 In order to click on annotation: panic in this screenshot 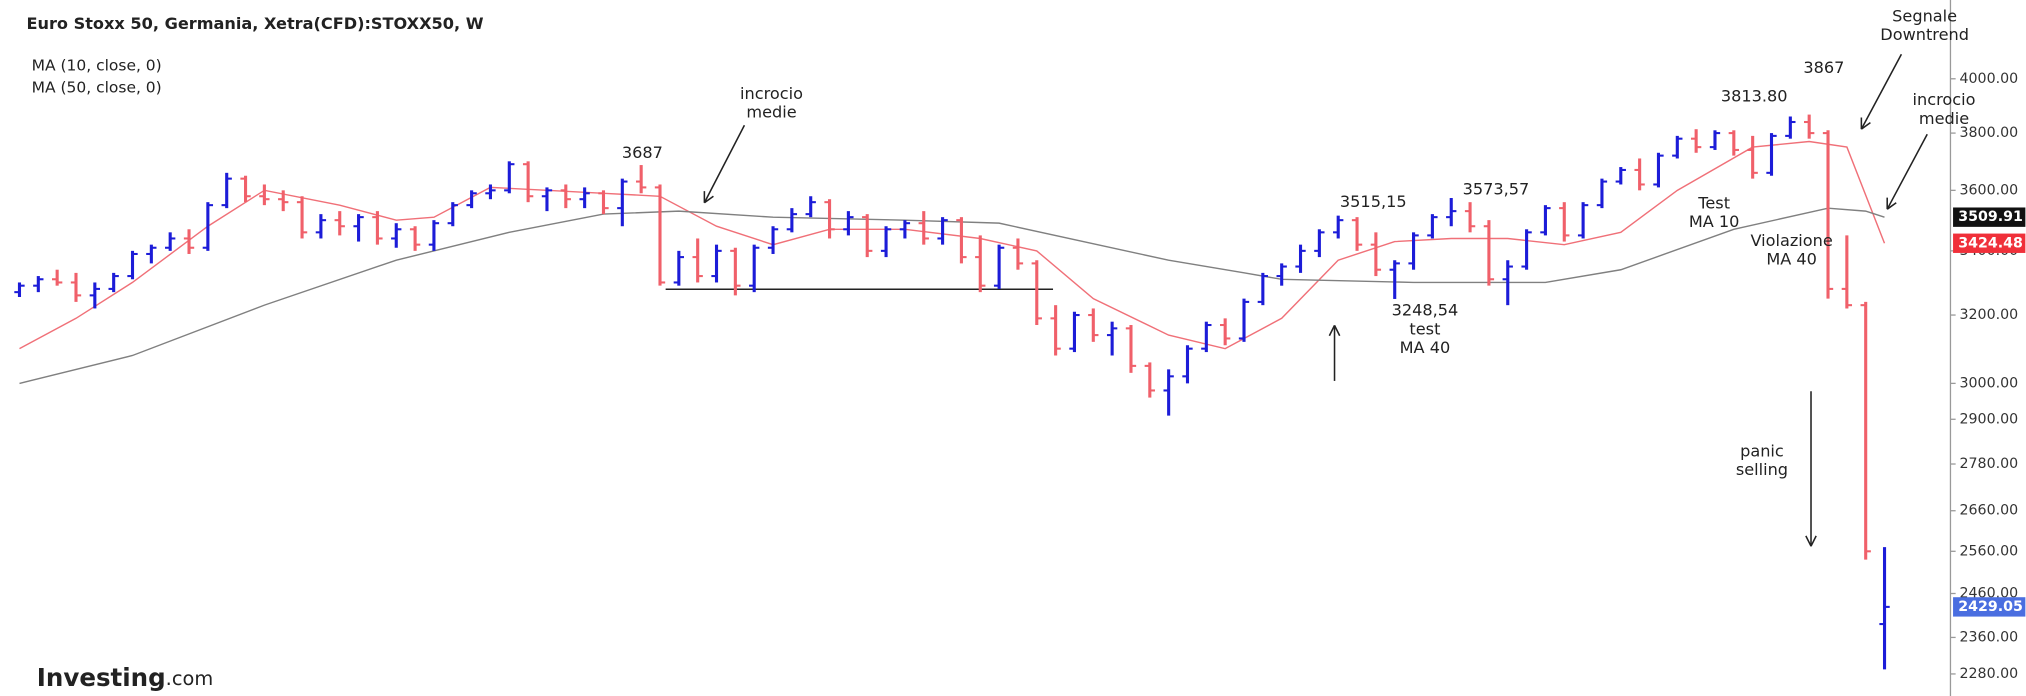, I will do `click(1762, 450)`.